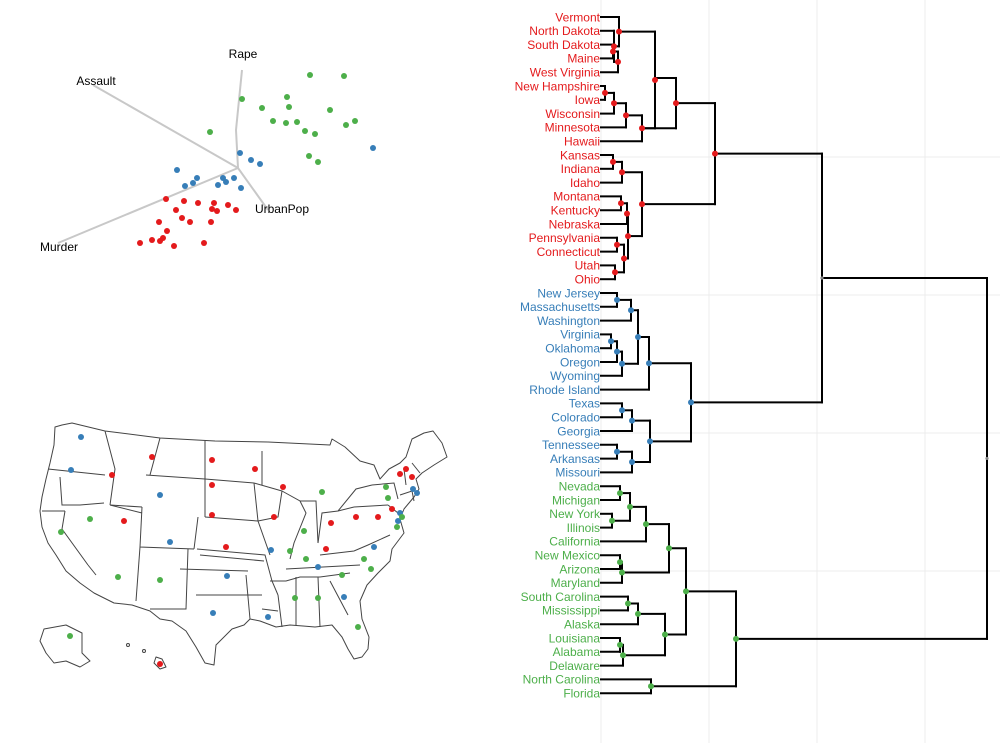 The width and height of the screenshot is (1000, 743). I want to click on arrow-assault, so click(165, 126).